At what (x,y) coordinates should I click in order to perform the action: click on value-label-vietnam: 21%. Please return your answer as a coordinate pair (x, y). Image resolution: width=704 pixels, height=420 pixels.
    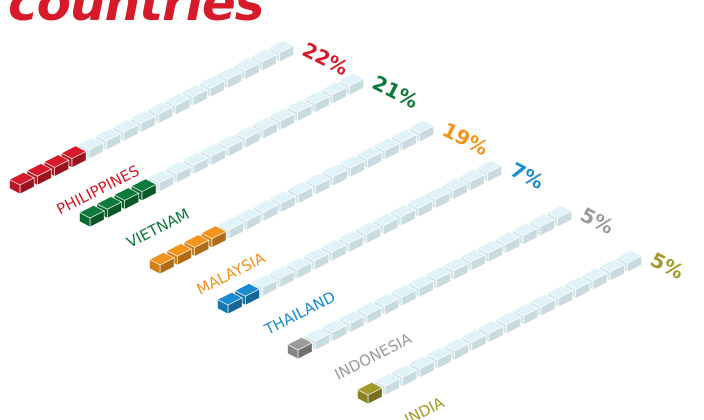
    Looking at the image, I should click on (396, 91).